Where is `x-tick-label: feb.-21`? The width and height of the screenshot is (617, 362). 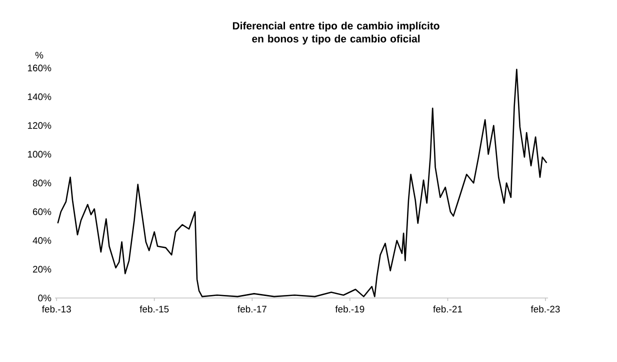
x-tick-label: feb.-21 is located at coordinates (447, 309).